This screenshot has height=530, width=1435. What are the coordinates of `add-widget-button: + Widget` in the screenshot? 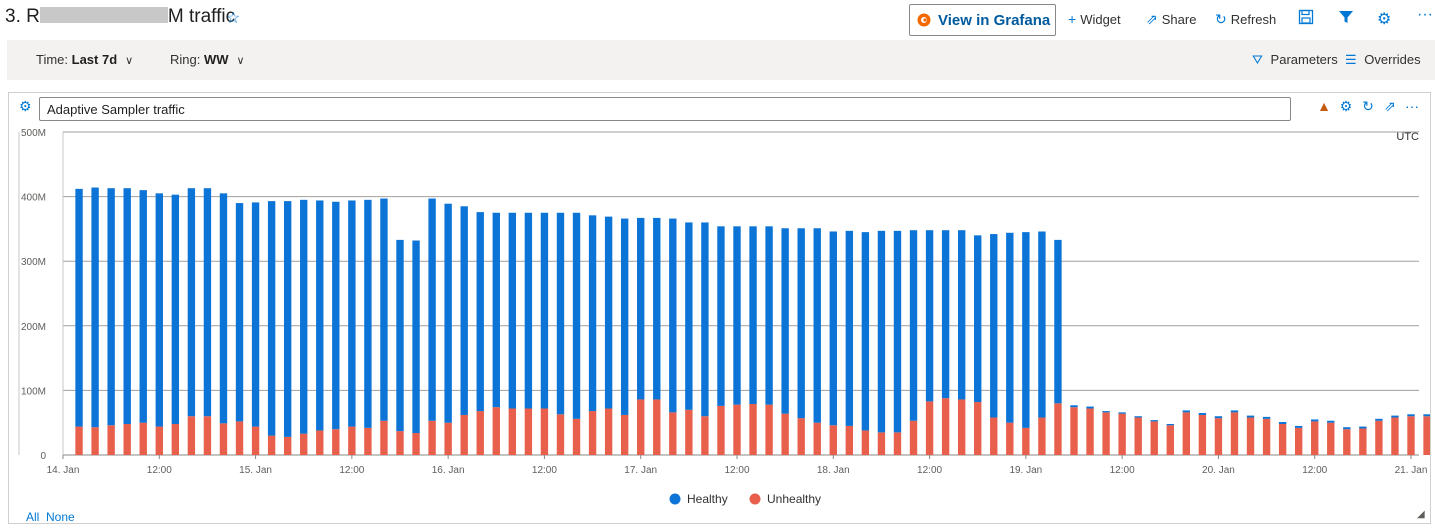 It's located at (1094, 19).